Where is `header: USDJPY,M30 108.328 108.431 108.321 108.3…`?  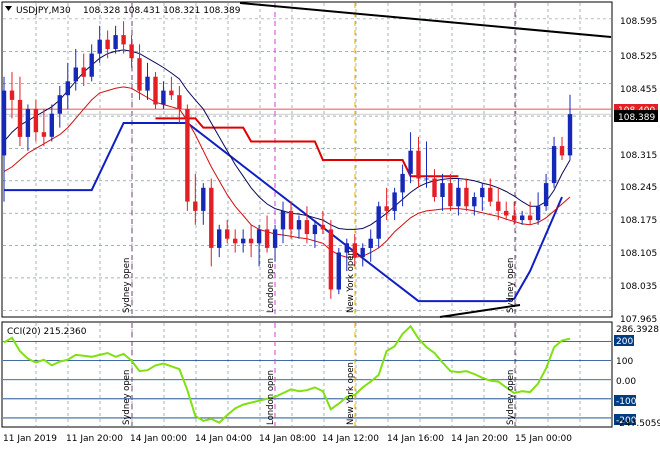 header: USDJPY,M30 108.328 108.431 108.321 108.3… is located at coordinates (123, 11).